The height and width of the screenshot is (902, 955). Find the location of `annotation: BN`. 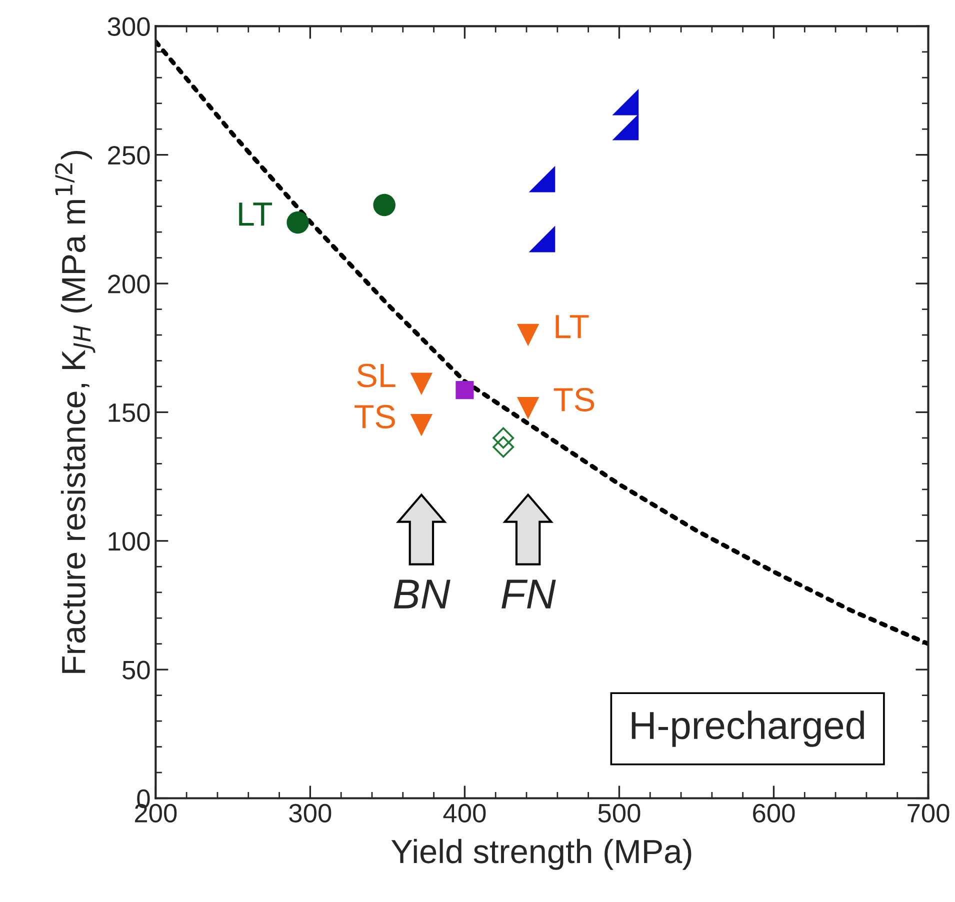

annotation: BN is located at coordinates (422, 594).